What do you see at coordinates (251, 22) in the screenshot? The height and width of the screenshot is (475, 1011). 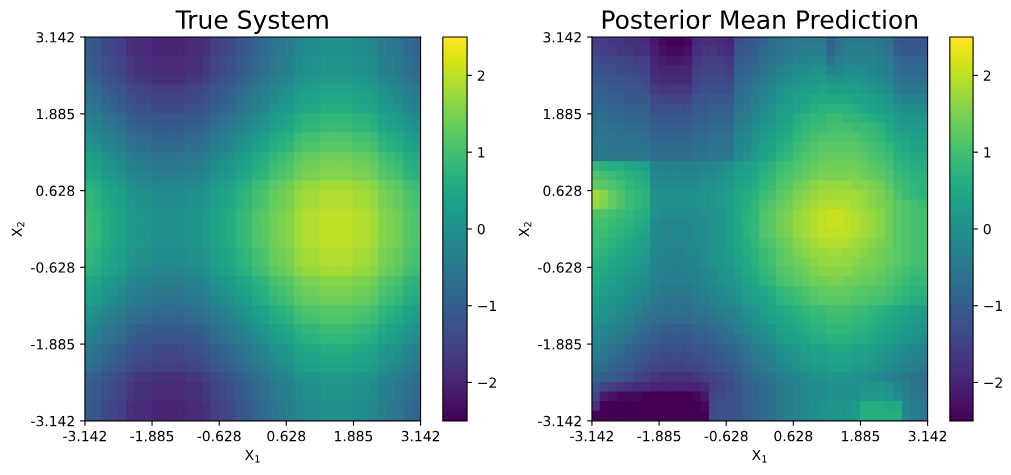 I see `chart-title: True System` at bounding box center [251, 22].